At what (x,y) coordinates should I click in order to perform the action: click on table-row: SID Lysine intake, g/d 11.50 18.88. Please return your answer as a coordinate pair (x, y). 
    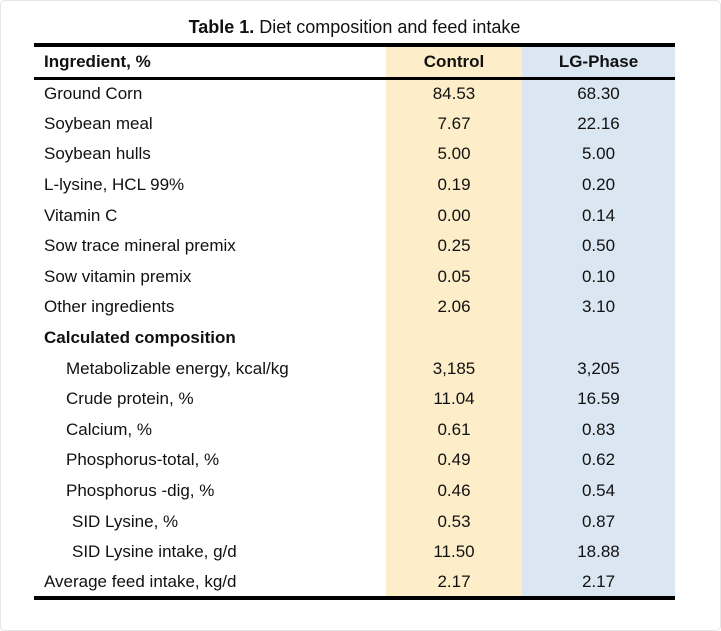
    Looking at the image, I should click on (354, 552).